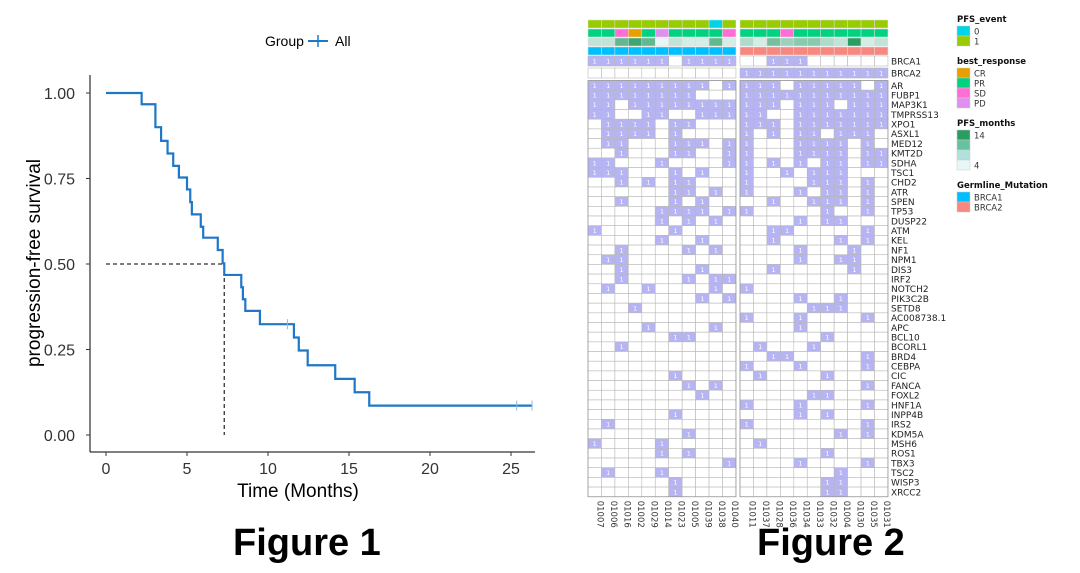 This screenshot has width=1080, height=573. Describe the element at coordinates (904, 164) in the screenshot. I see `gene-label: SDHA` at that location.